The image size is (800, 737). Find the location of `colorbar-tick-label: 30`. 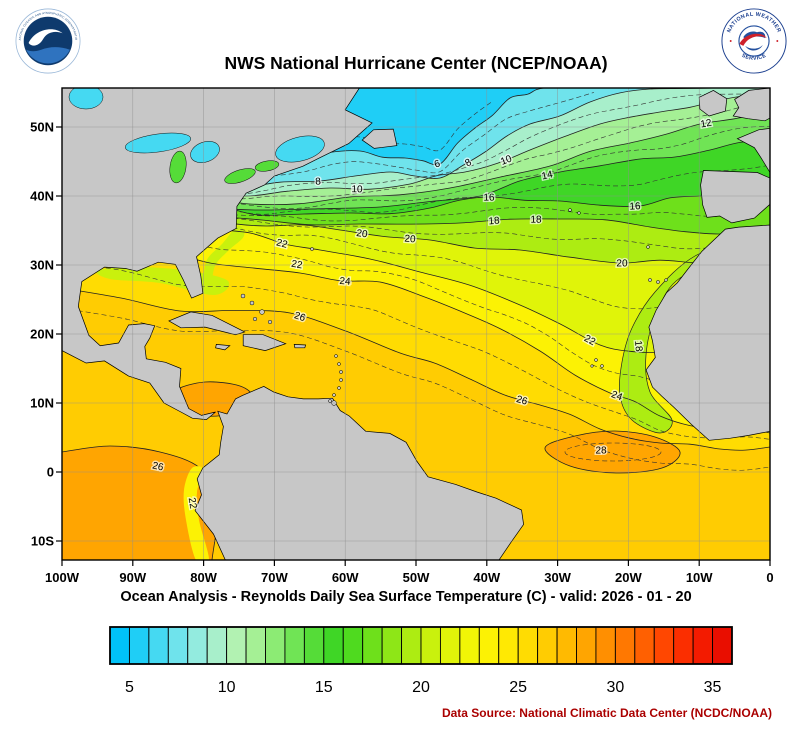

colorbar-tick-label: 30 is located at coordinates (615, 687).